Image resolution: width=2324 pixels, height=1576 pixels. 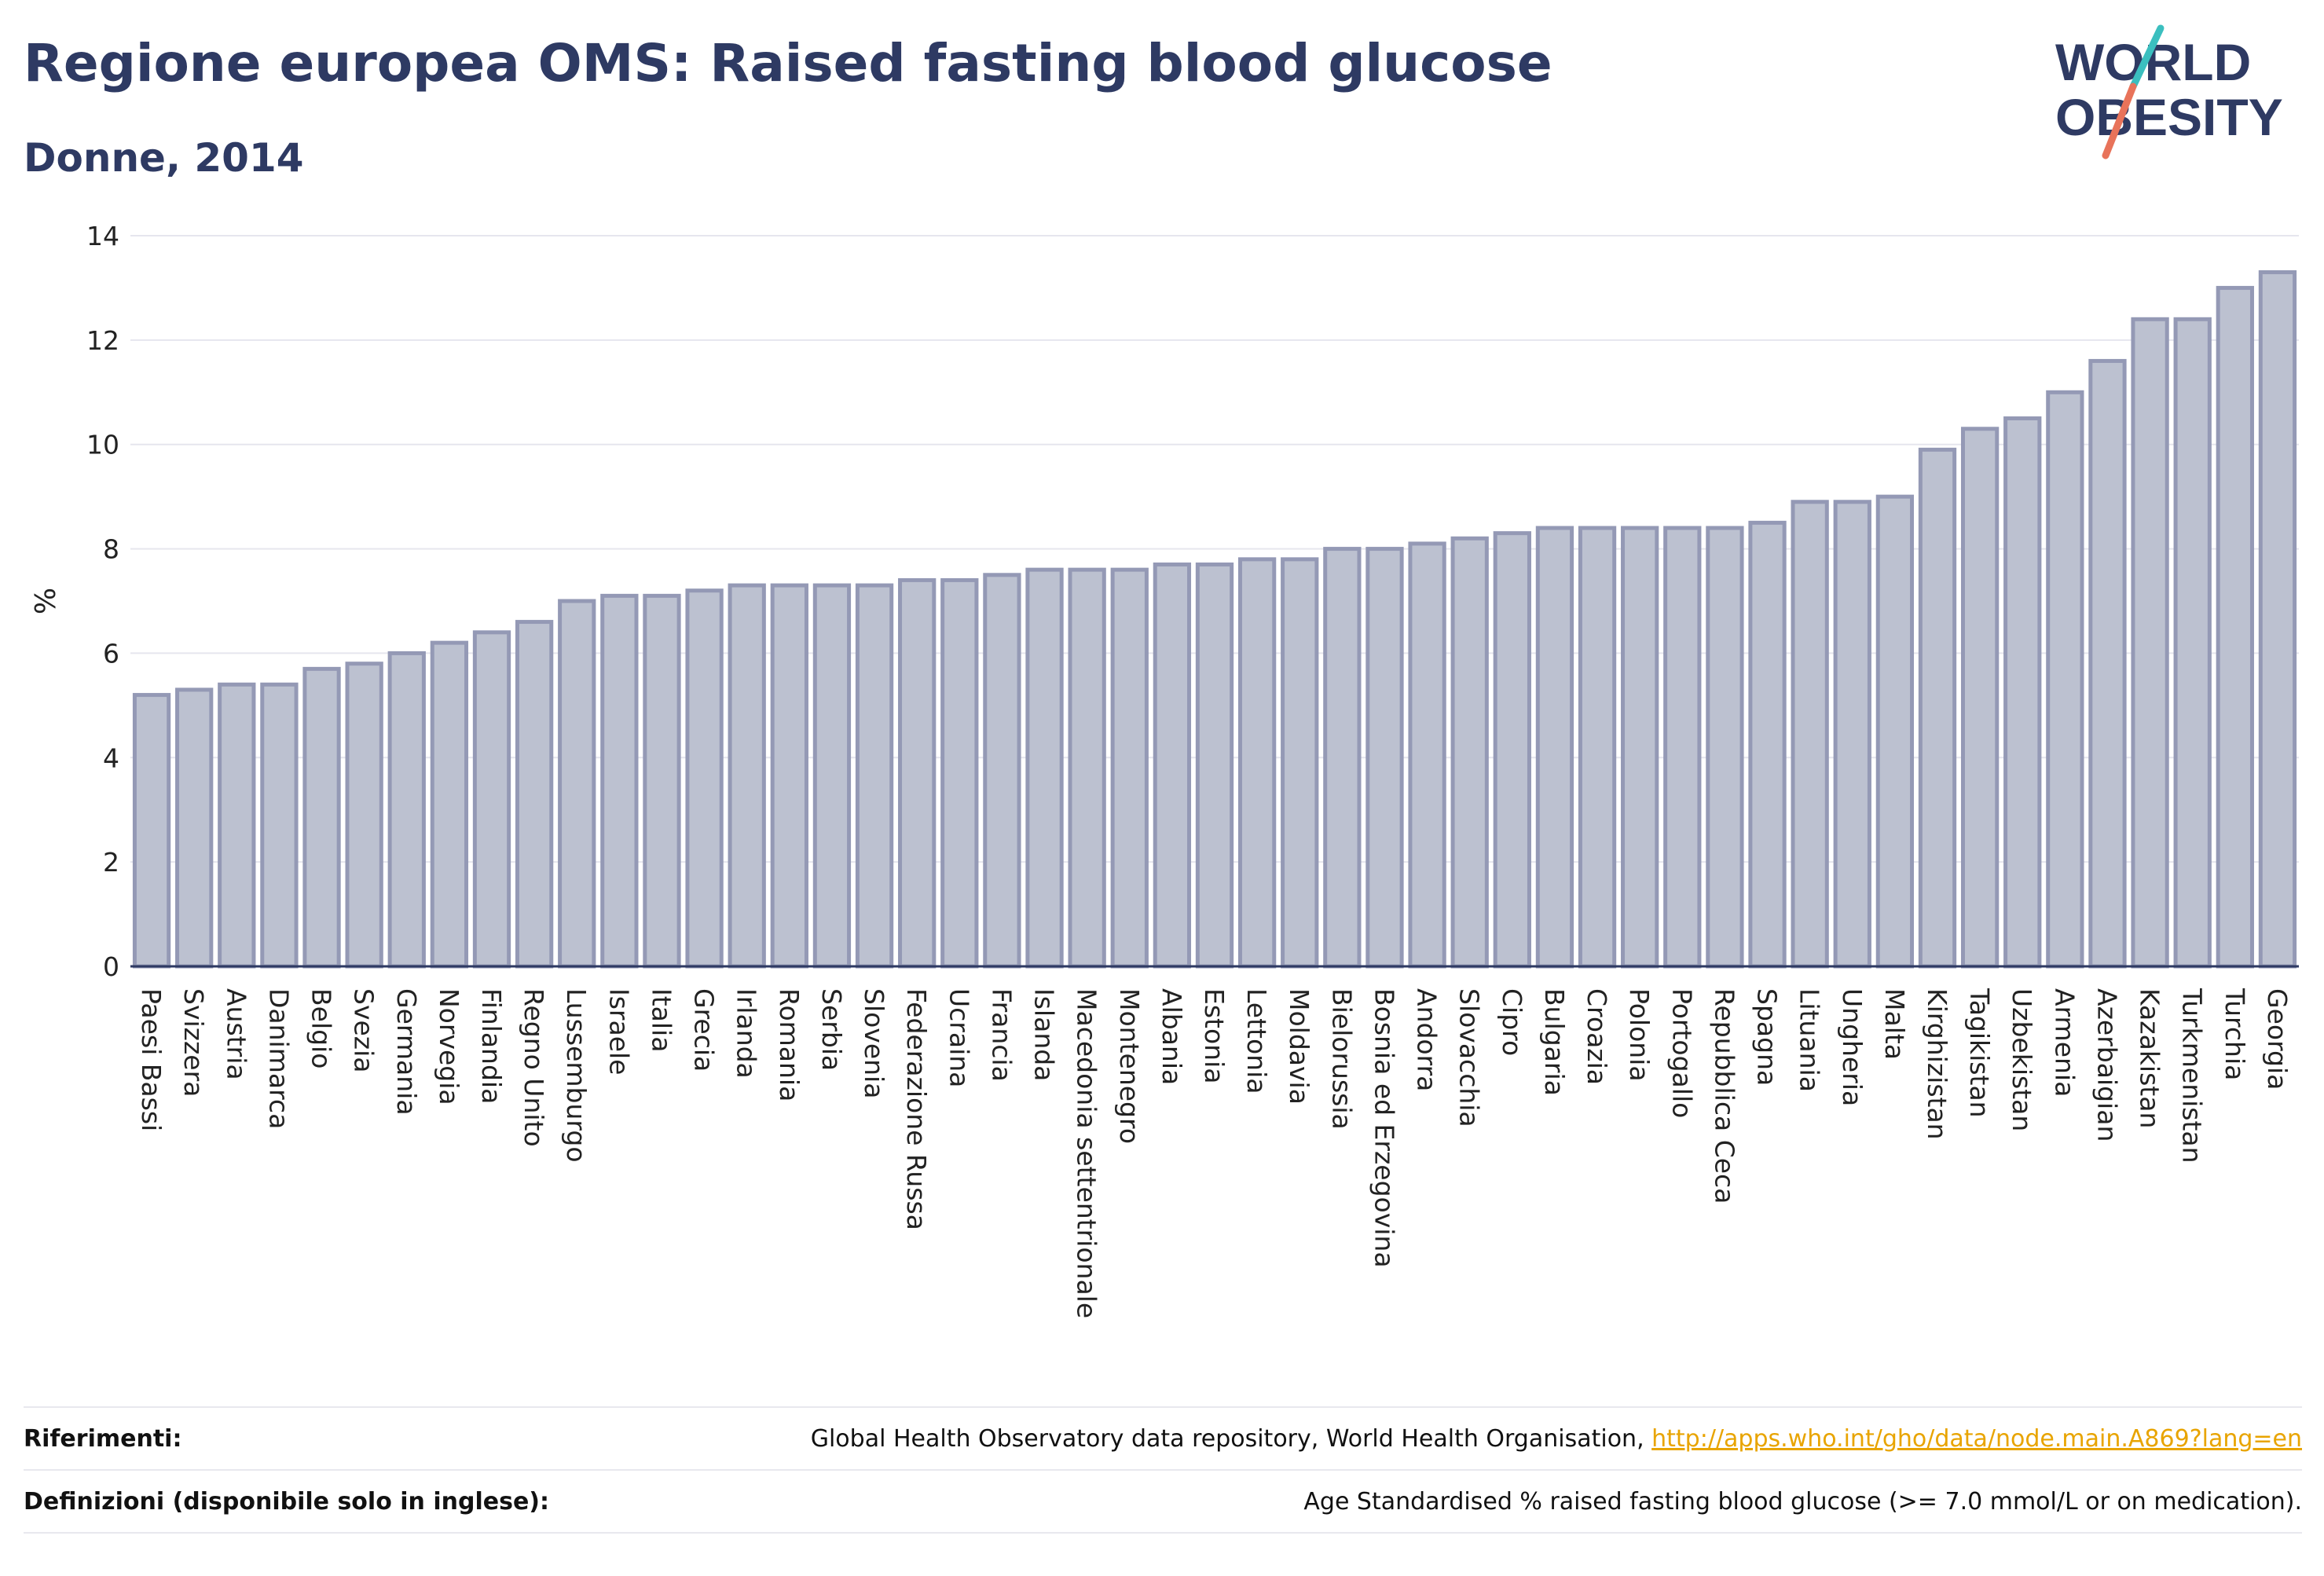 What do you see at coordinates (1384, 1128) in the screenshot?
I see `x-tick-label: Bosnia ed Erzegovina` at bounding box center [1384, 1128].